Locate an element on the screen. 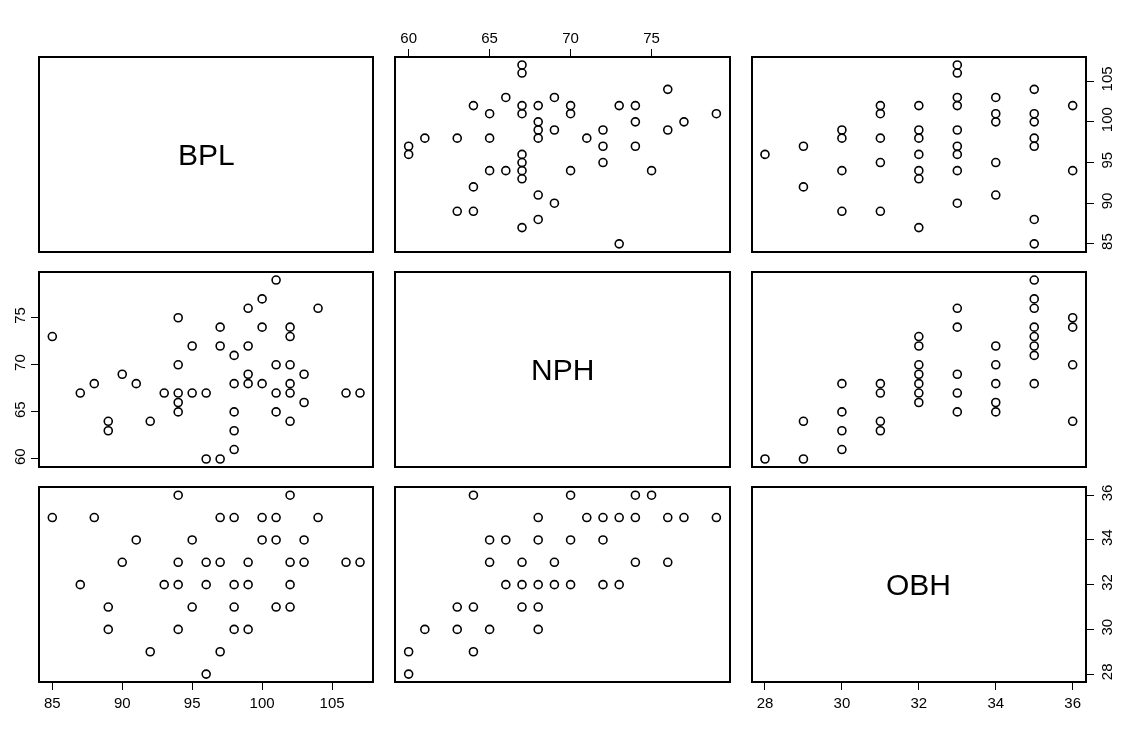  y-tick-label: 70 is located at coordinates (20, 362).